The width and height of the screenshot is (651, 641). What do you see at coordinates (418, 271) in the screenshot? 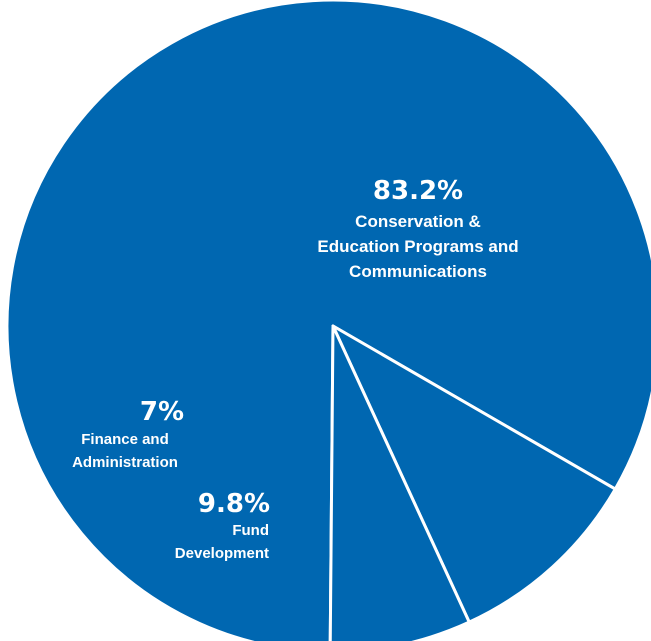
I see `slice-label-conservation-line-3: Communications` at bounding box center [418, 271].